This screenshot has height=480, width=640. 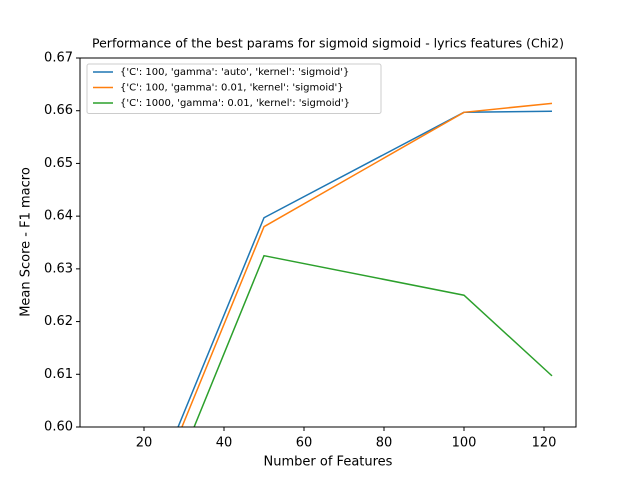 What do you see at coordinates (544, 443) in the screenshot?
I see `x-tick-label: 120` at bounding box center [544, 443].